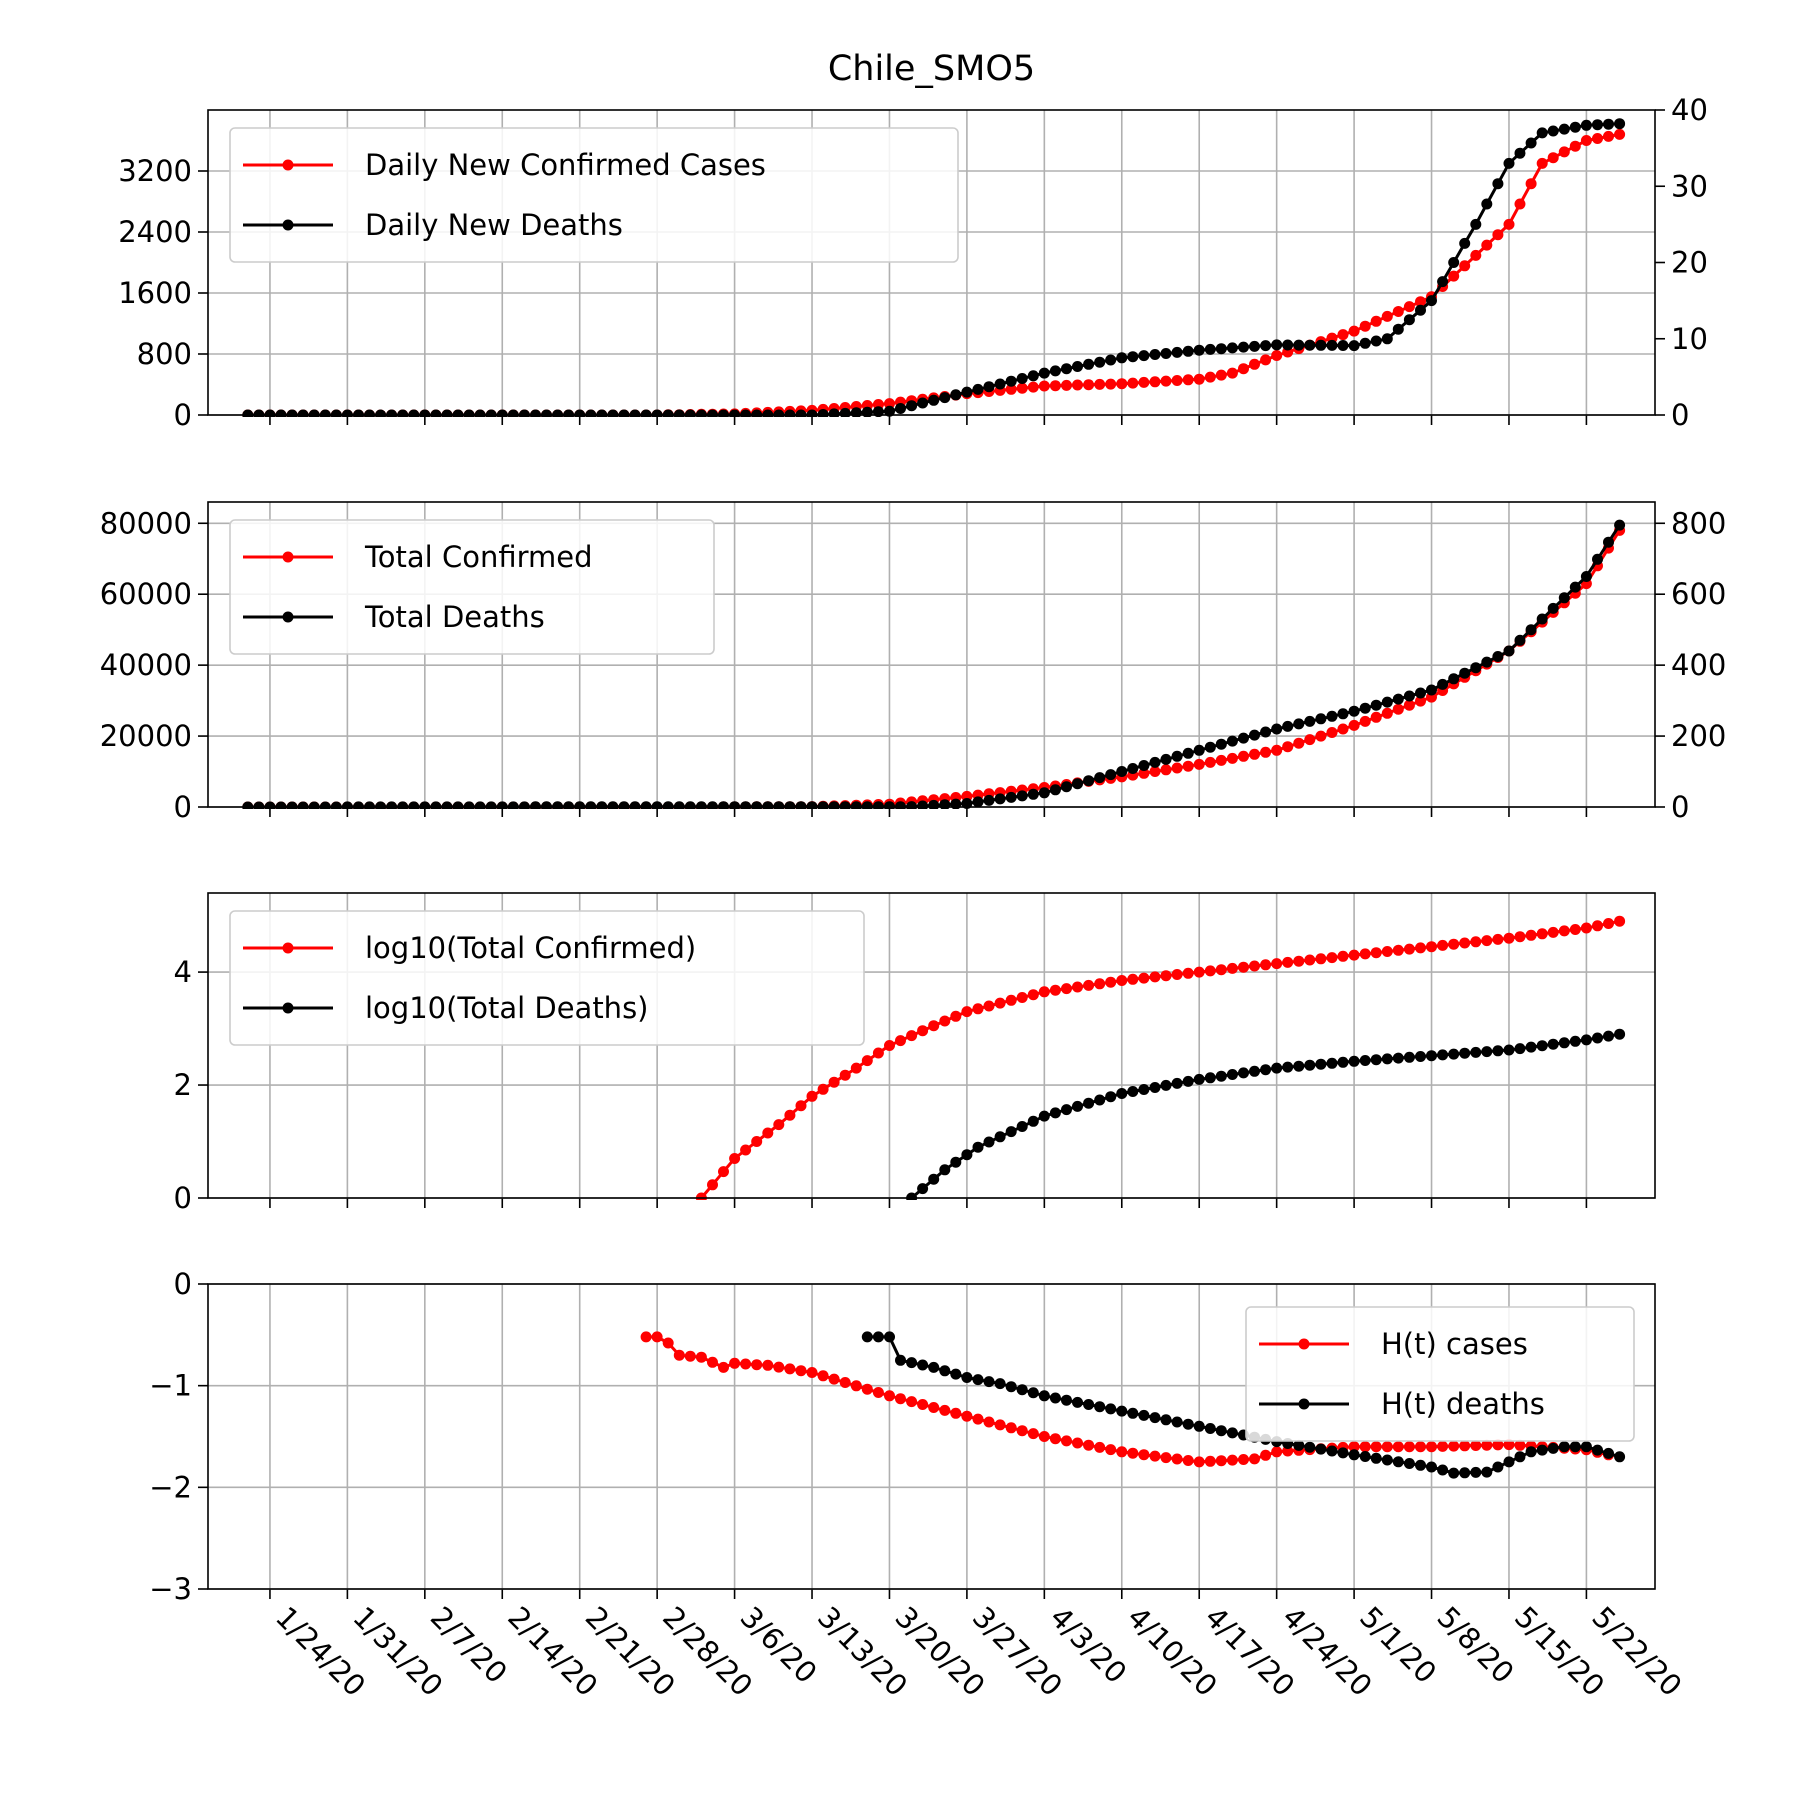 The height and width of the screenshot is (1800, 1800). I want to click on y-tick-label: 4, so click(183, 972).